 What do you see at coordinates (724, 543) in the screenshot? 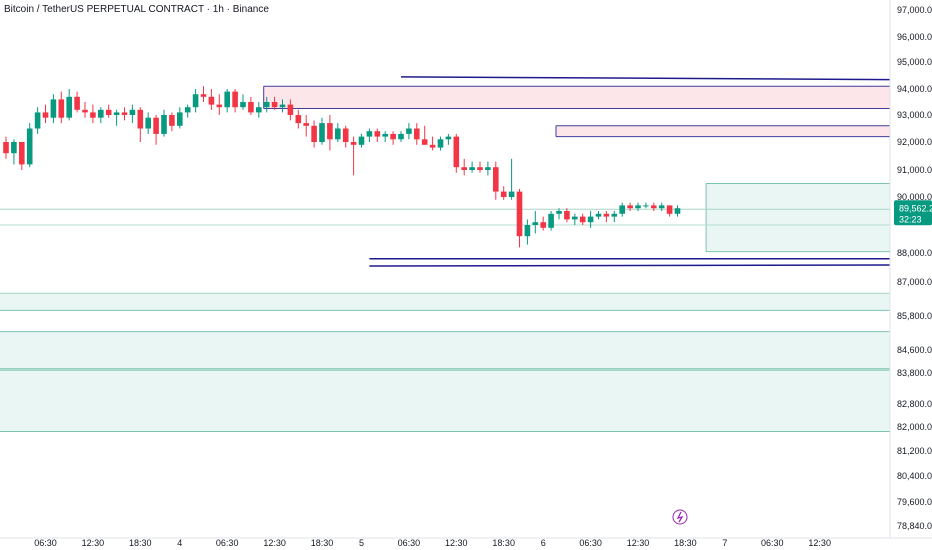
I see `x-tick-label: 7` at bounding box center [724, 543].